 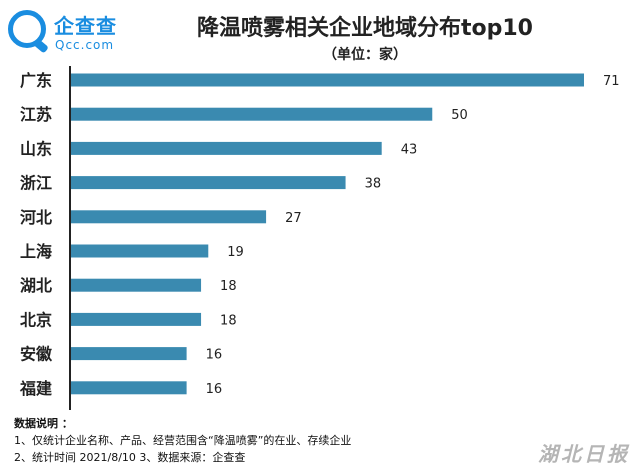 I want to click on chart-subtitle: （单位：家）, so click(x=365, y=55).